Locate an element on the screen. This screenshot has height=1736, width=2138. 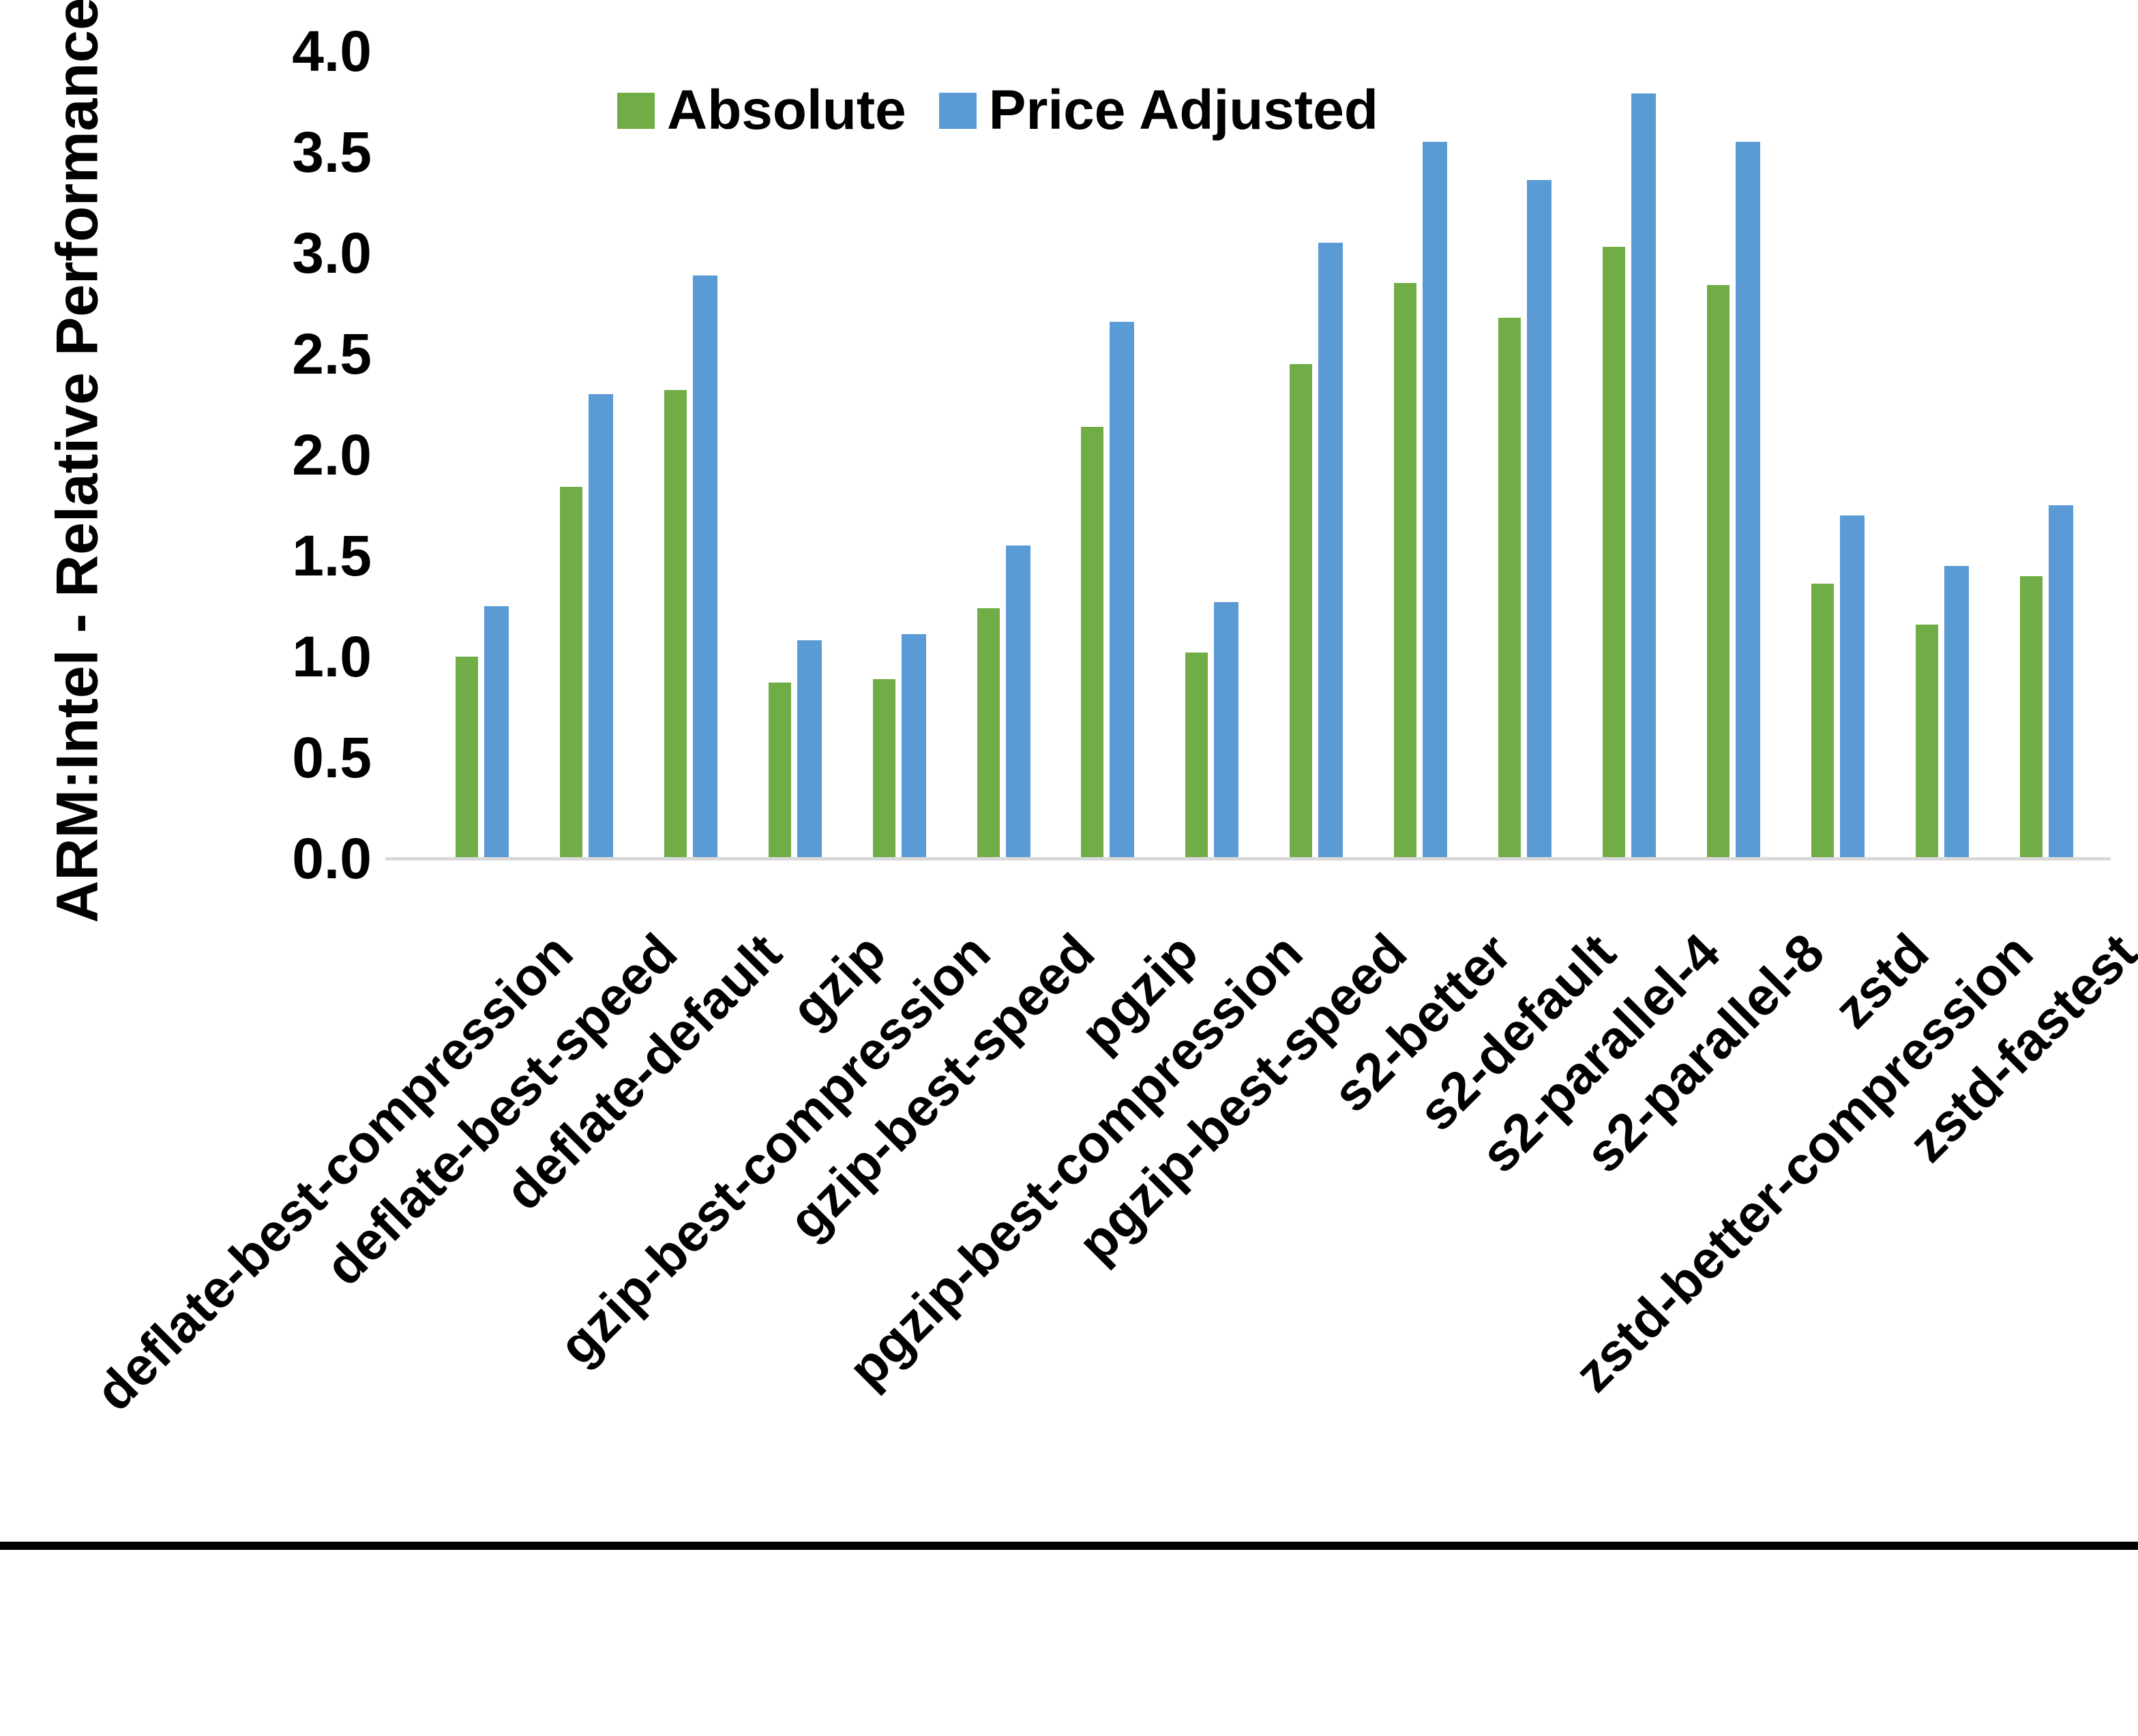
y-tick-label: 3.5 is located at coordinates (332, 152).